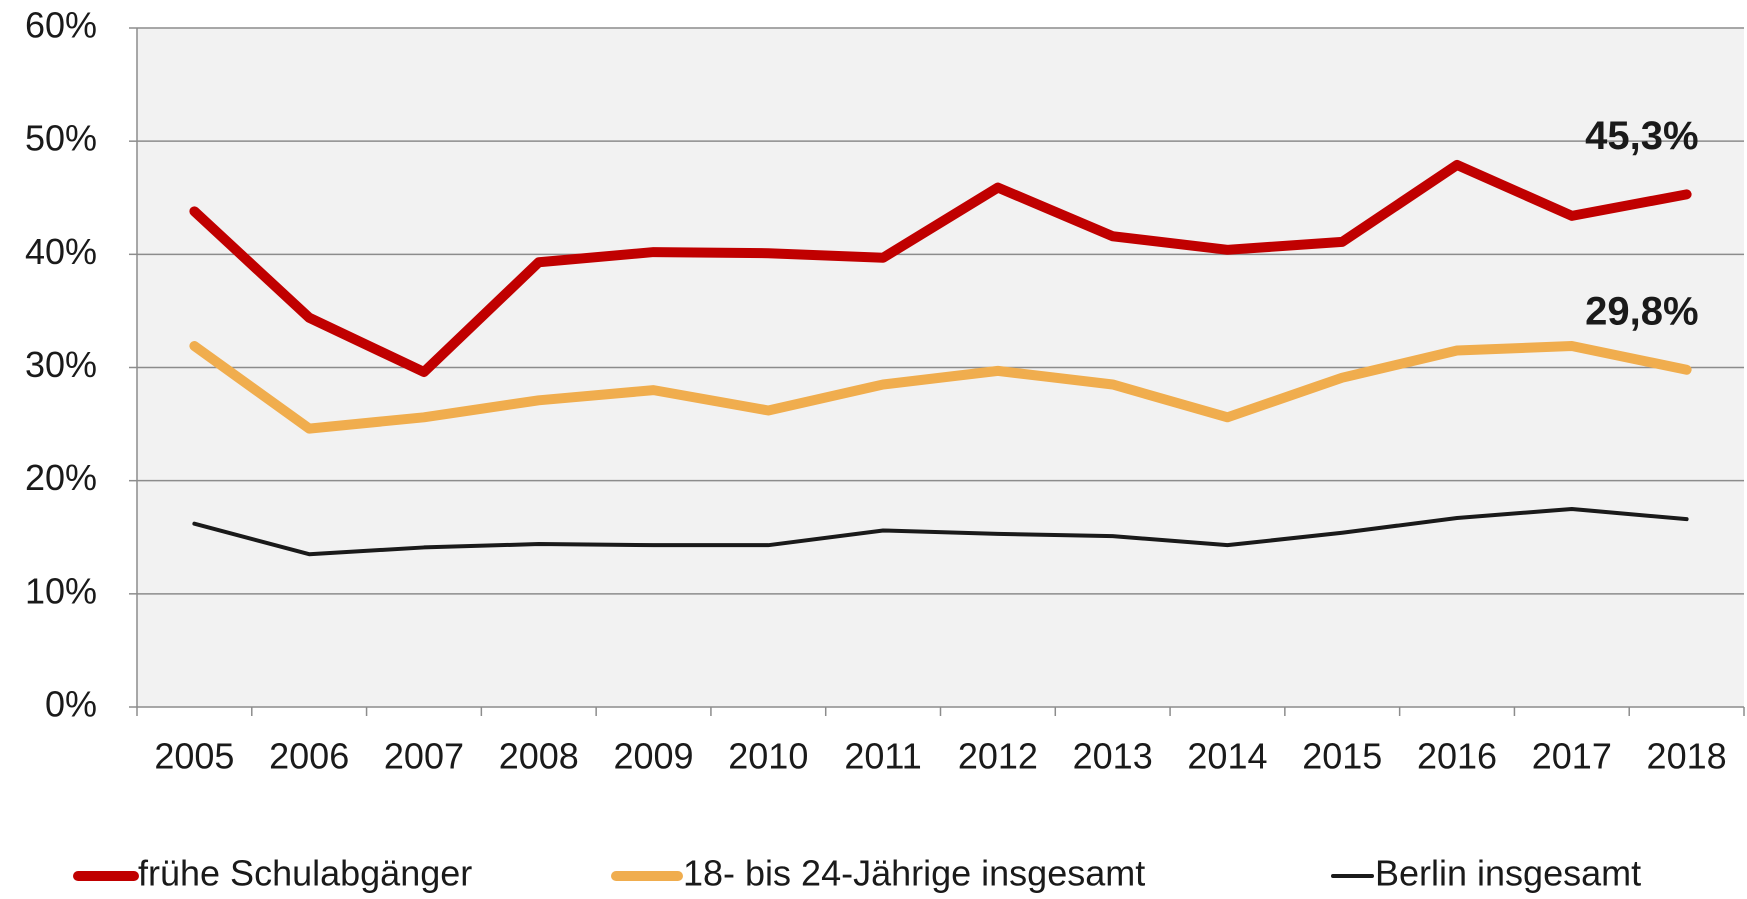 This screenshot has width=1747, height=899. What do you see at coordinates (61, 138) in the screenshot?
I see `y-tick-label: 50%` at bounding box center [61, 138].